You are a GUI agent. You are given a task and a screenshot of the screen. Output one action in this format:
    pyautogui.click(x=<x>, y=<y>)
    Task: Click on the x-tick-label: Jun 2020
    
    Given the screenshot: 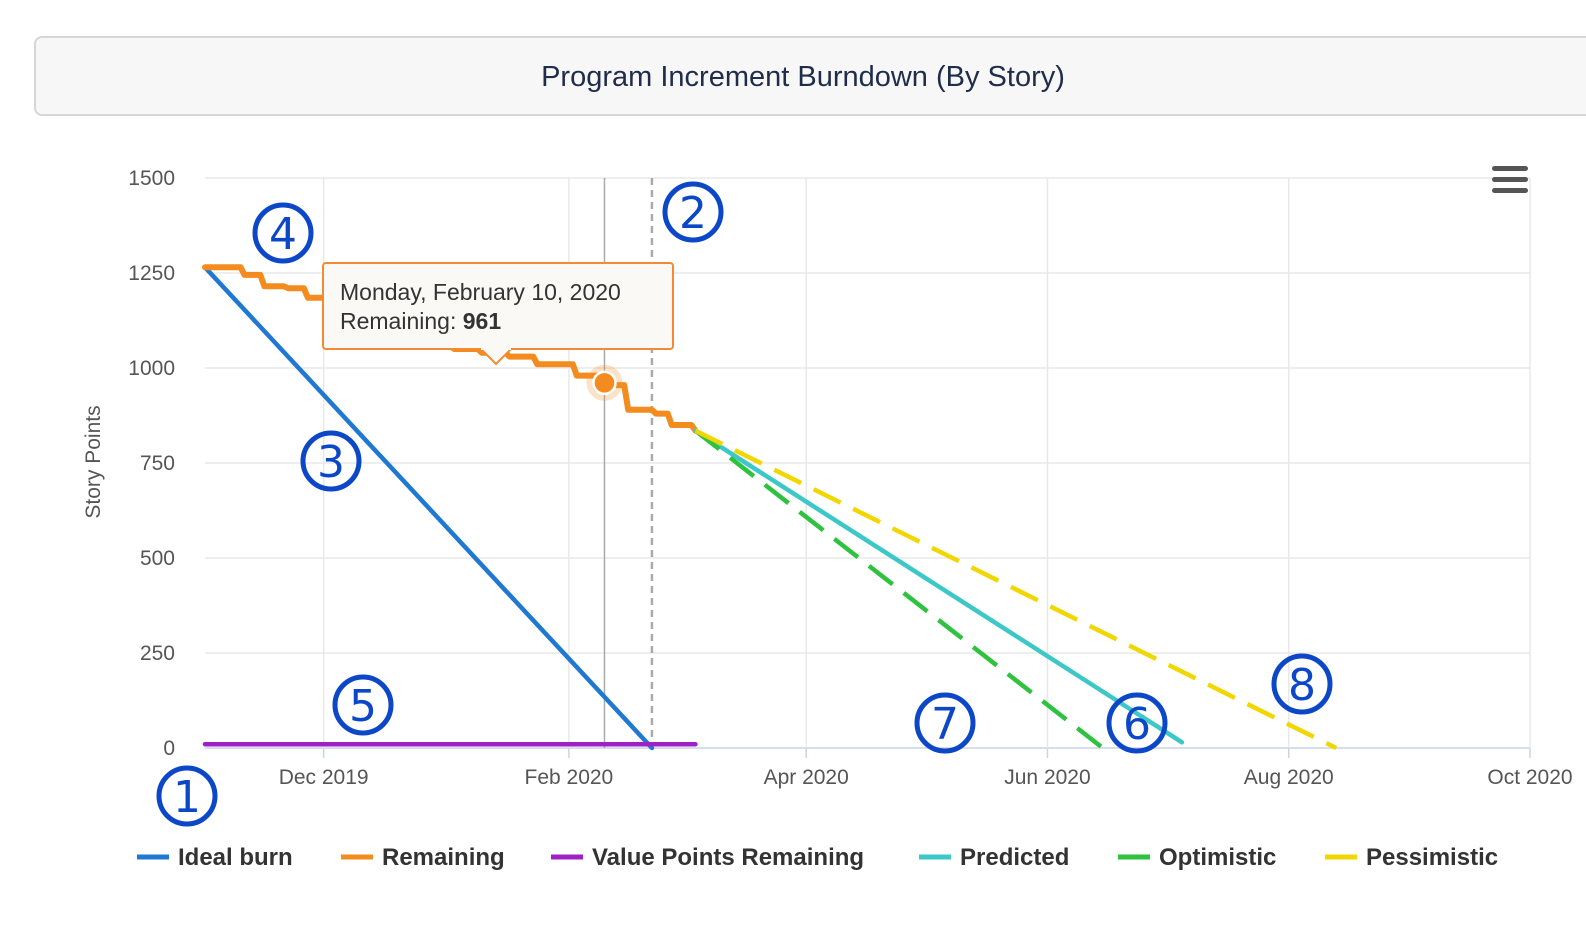 What is the action you would take?
    pyautogui.click(x=1047, y=777)
    